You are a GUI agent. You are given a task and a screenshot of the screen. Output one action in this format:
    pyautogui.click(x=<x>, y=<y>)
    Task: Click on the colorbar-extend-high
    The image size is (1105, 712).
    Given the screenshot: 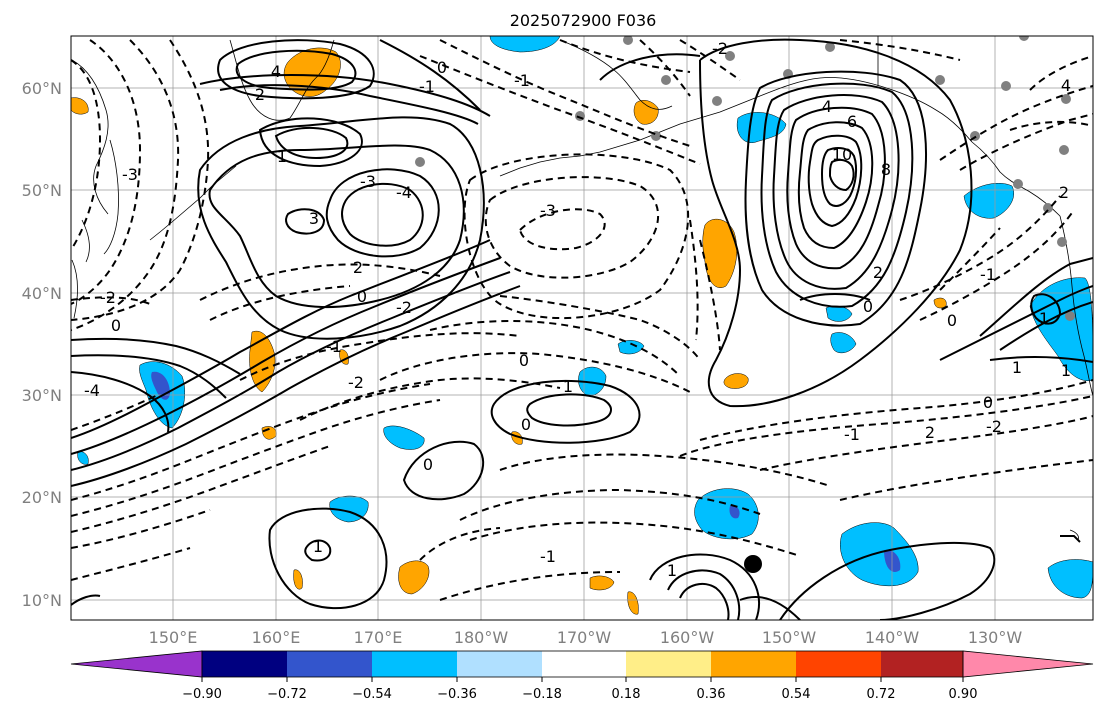 What is the action you would take?
    pyautogui.click(x=1028, y=664)
    